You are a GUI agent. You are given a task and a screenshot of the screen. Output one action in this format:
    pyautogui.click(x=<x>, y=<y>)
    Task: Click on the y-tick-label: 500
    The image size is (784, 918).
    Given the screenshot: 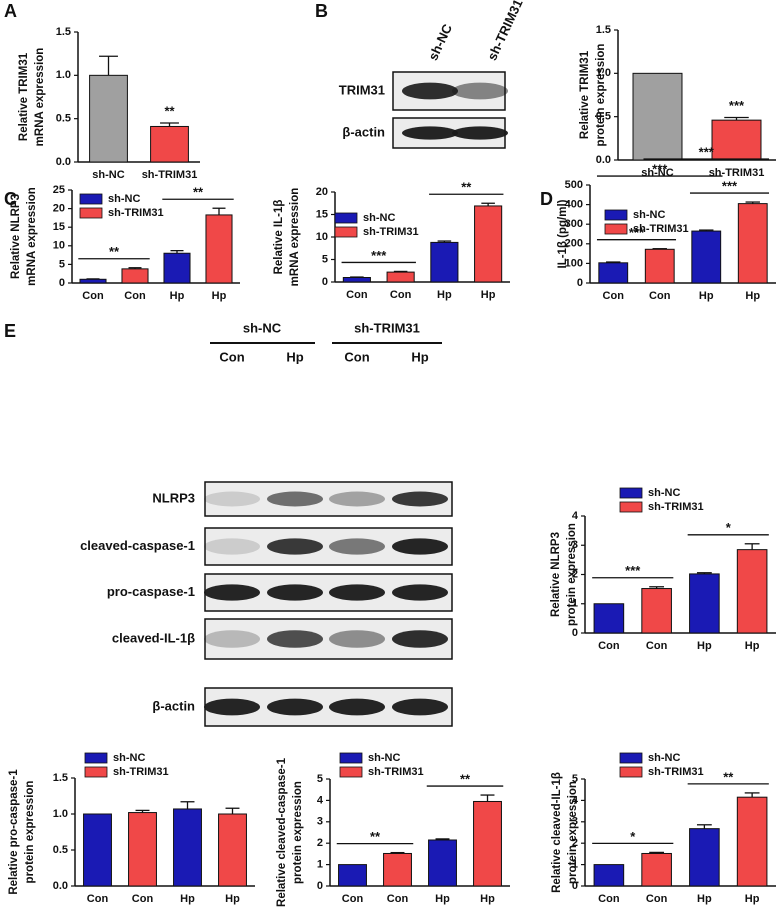 What is the action you would take?
    pyautogui.click(x=574, y=185)
    